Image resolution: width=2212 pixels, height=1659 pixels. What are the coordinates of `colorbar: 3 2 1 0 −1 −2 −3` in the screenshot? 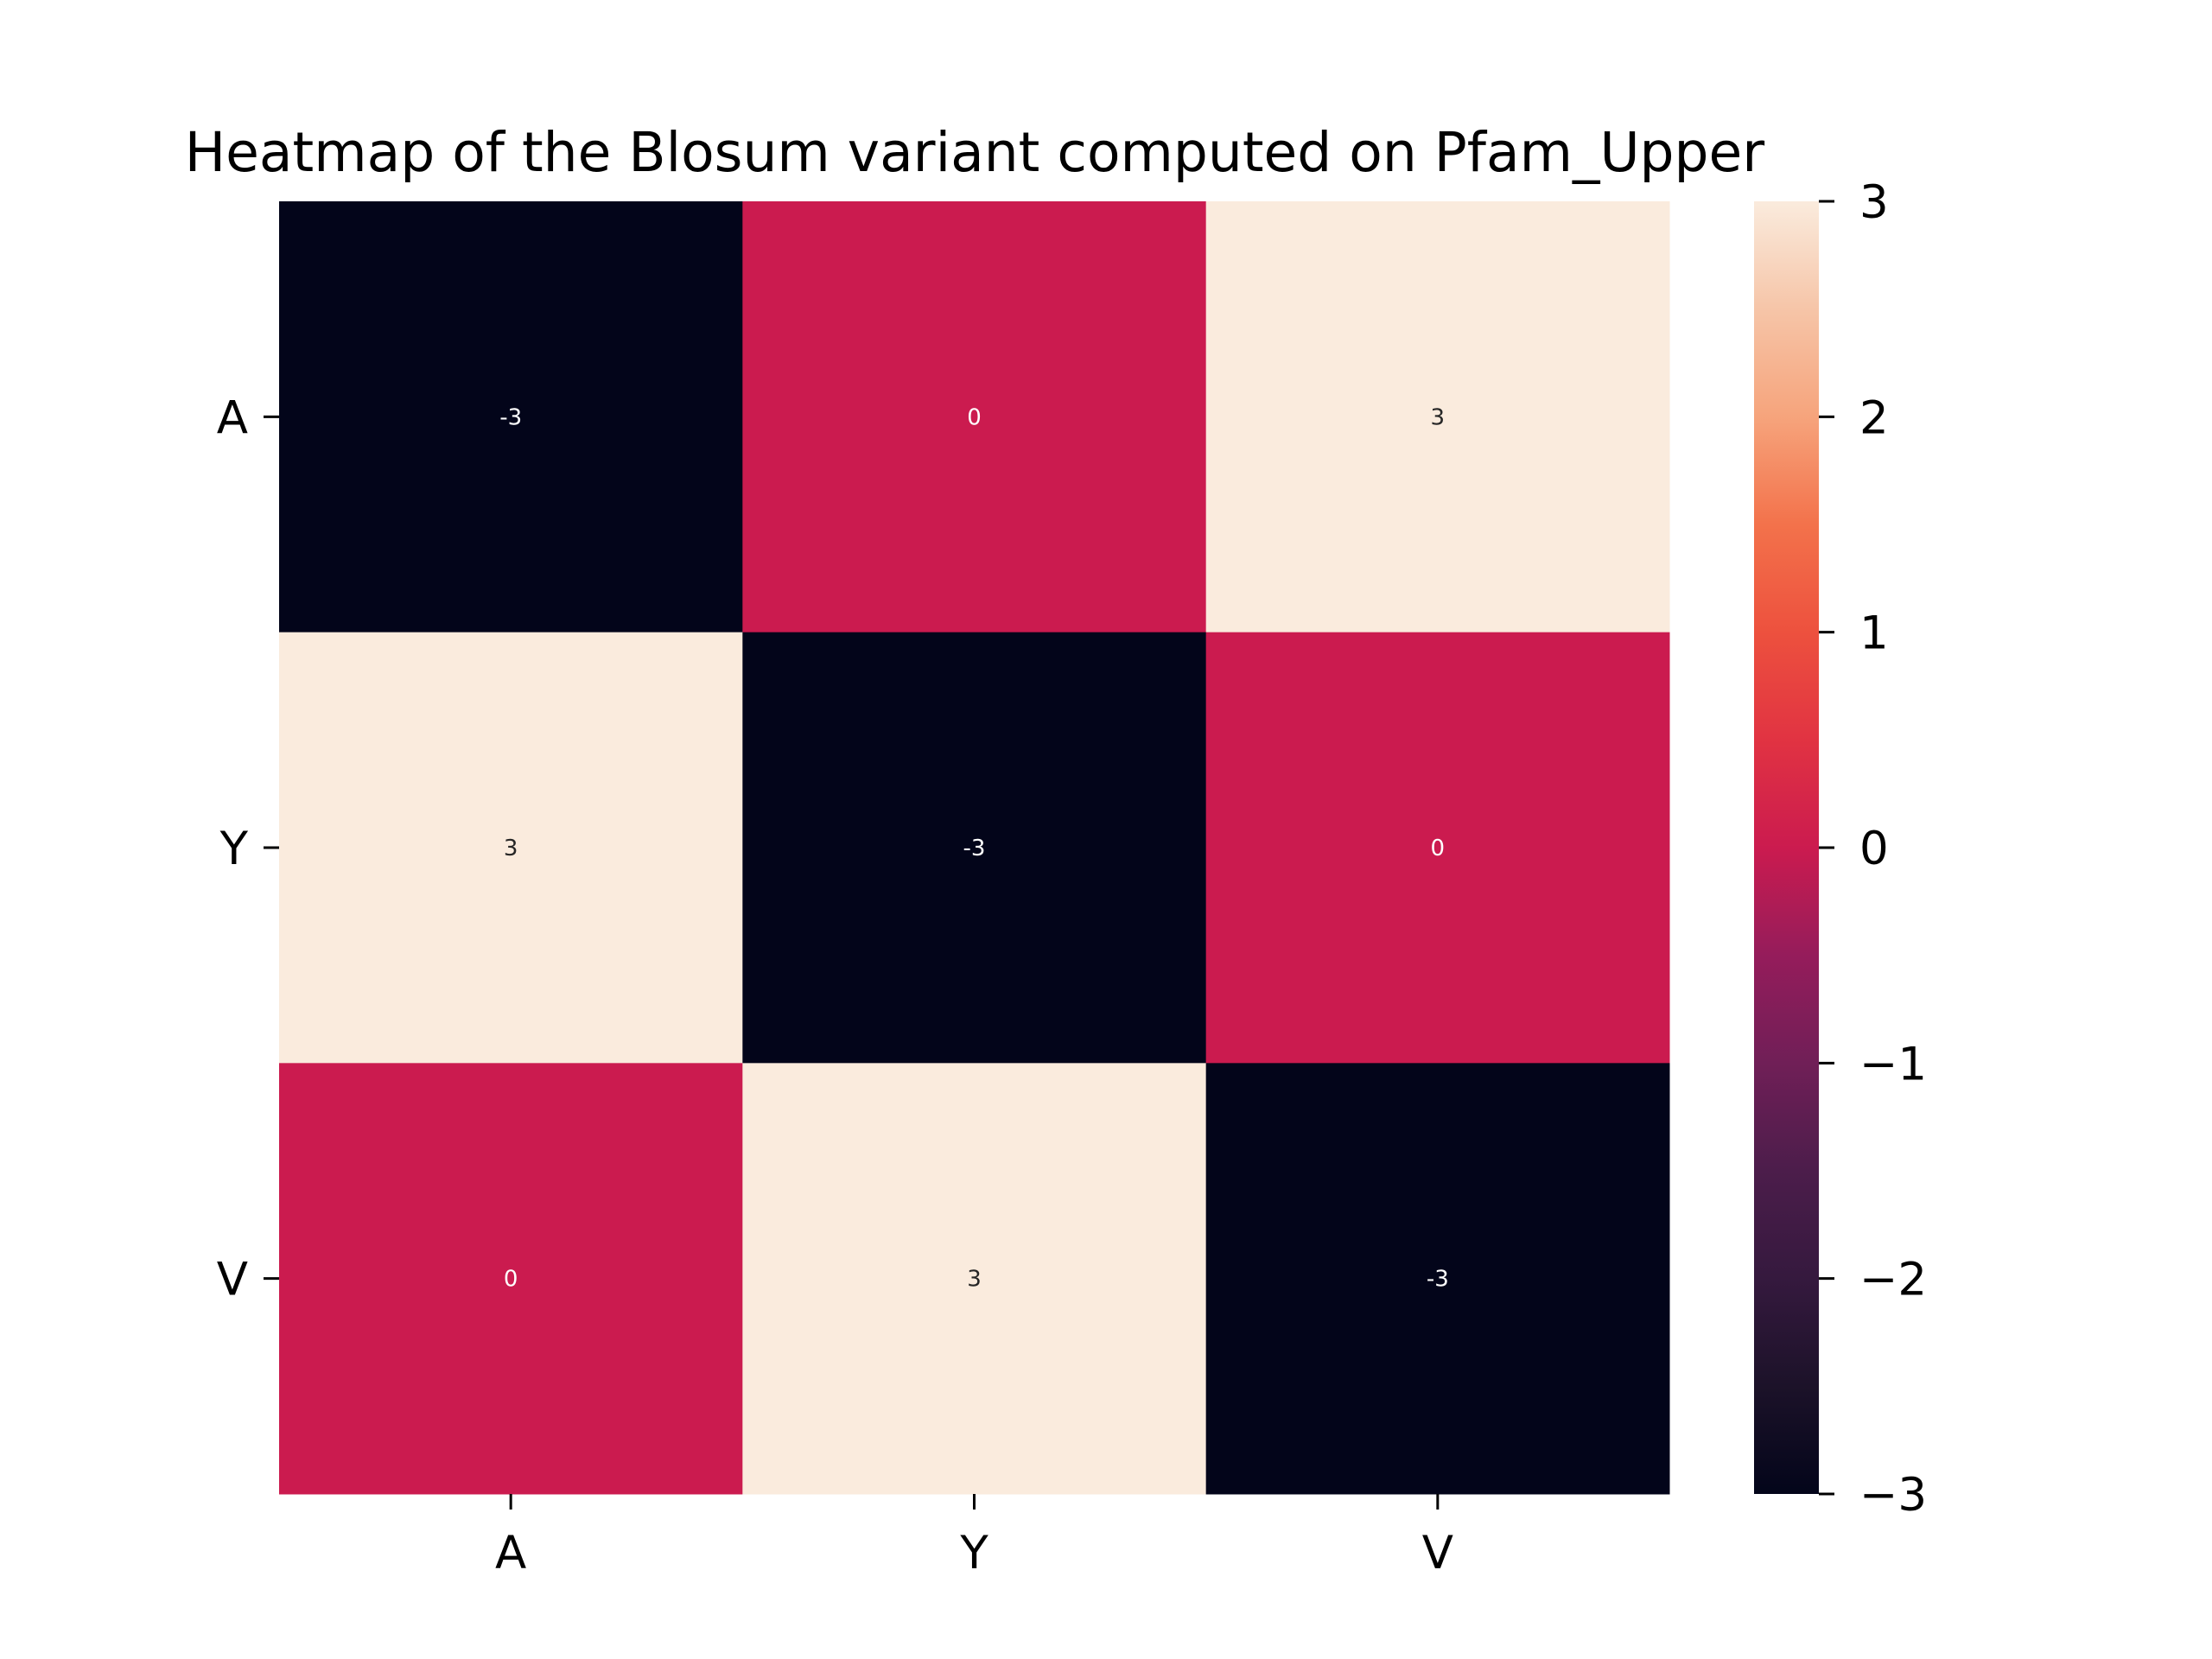 It's located at (1840, 849).